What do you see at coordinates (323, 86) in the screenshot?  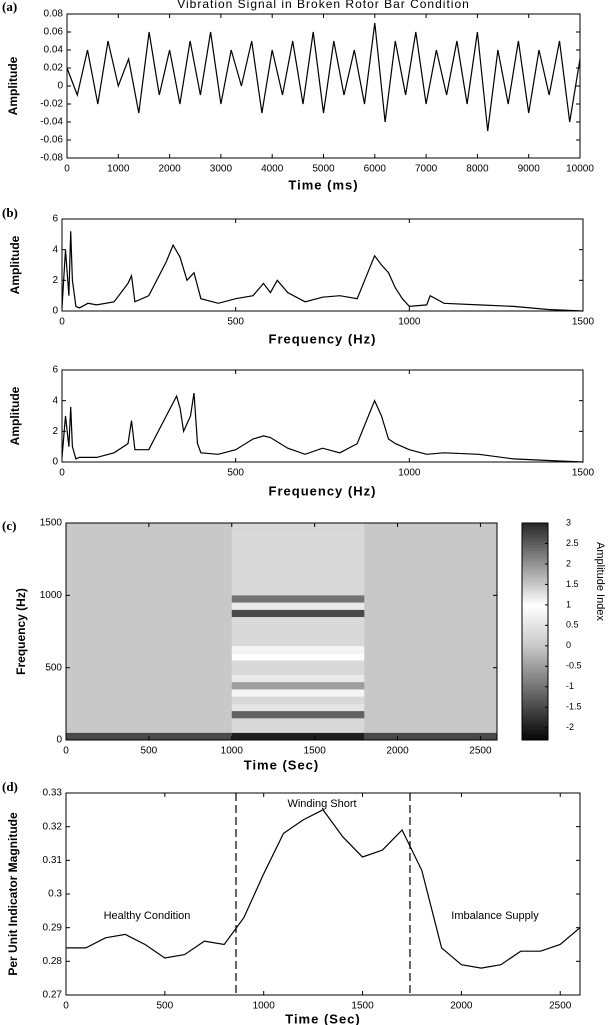 I see `plot-area` at bounding box center [323, 86].